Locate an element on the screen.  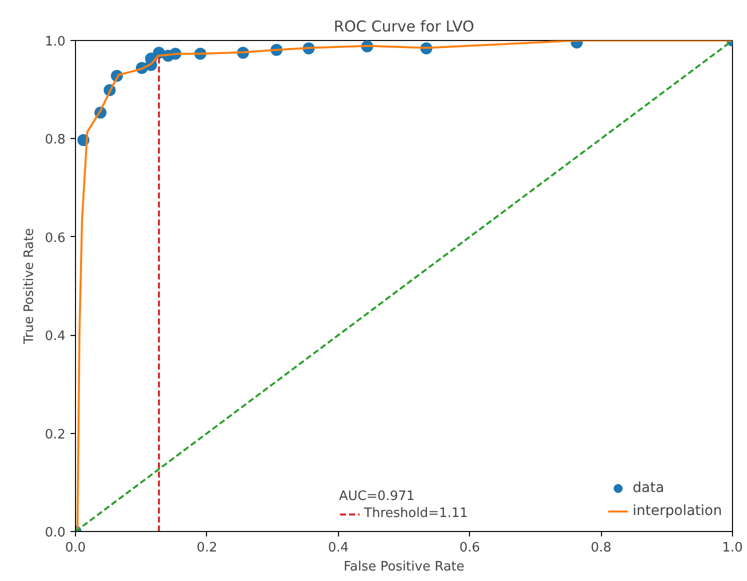
x-tick-label: 0.6 is located at coordinates (469, 548).